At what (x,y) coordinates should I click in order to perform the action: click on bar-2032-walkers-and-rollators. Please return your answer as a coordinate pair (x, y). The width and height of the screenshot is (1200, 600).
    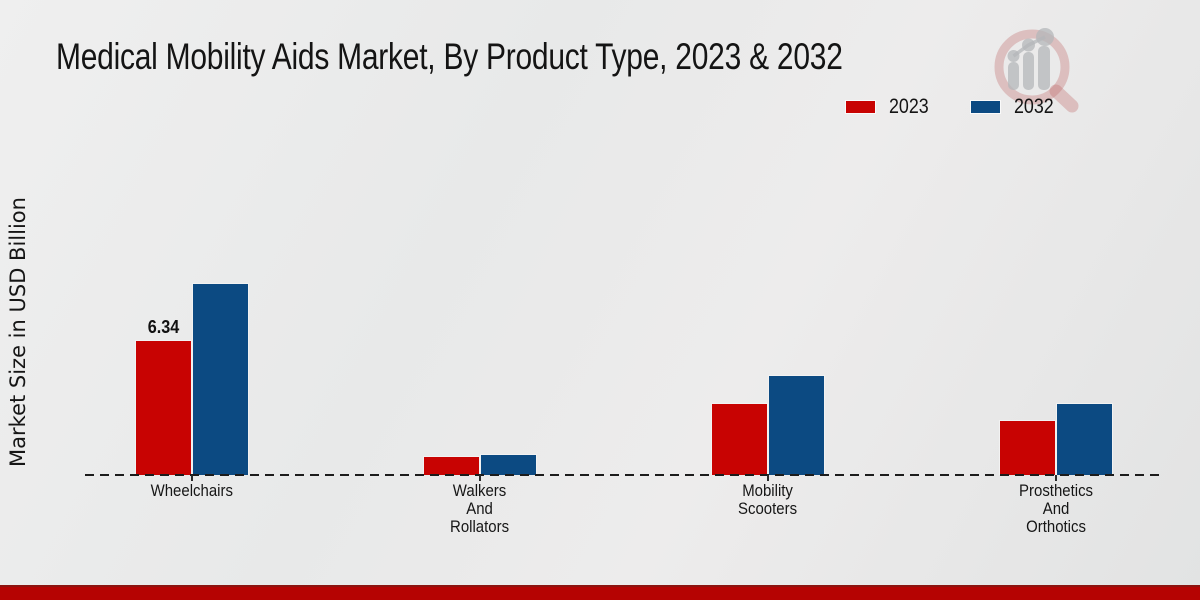
    Looking at the image, I should click on (508, 464).